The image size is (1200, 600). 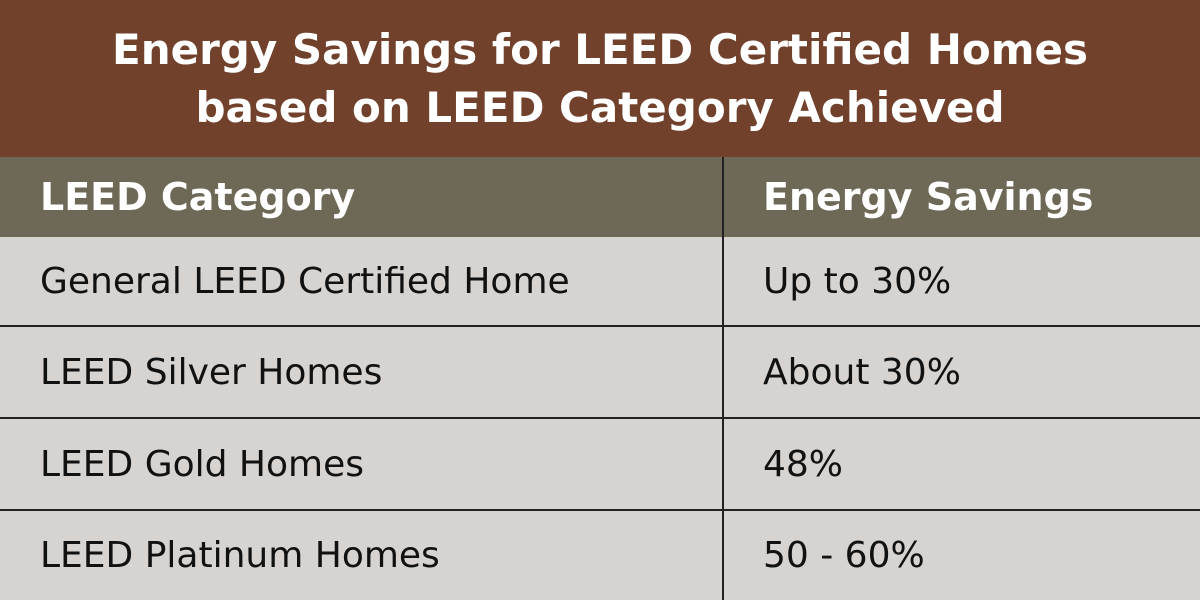 I want to click on savings-cell: Up to 30%, so click(x=857, y=281).